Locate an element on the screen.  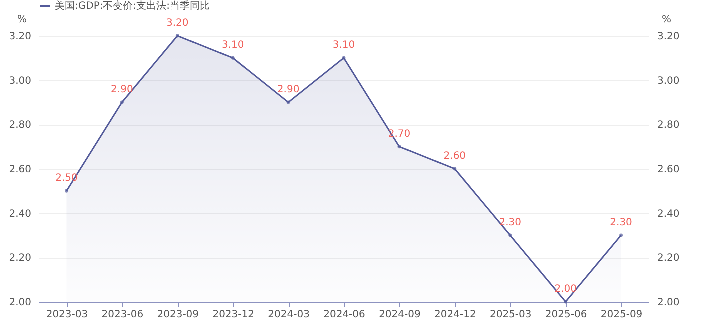
y2-tick-label: 2.60 is located at coordinates (669, 170).